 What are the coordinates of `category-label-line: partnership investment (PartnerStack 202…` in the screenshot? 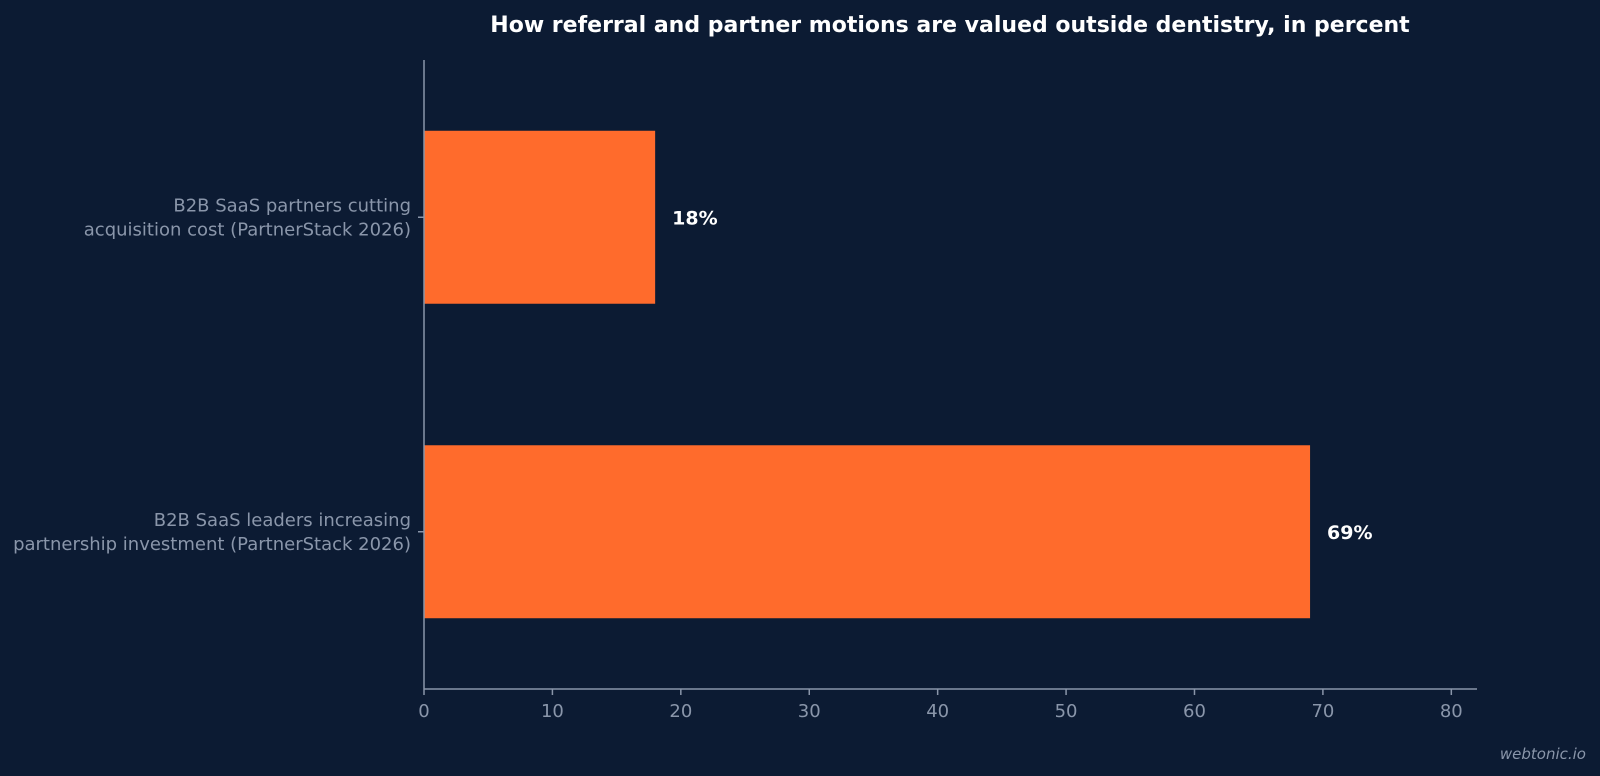 It's located at (212, 544).